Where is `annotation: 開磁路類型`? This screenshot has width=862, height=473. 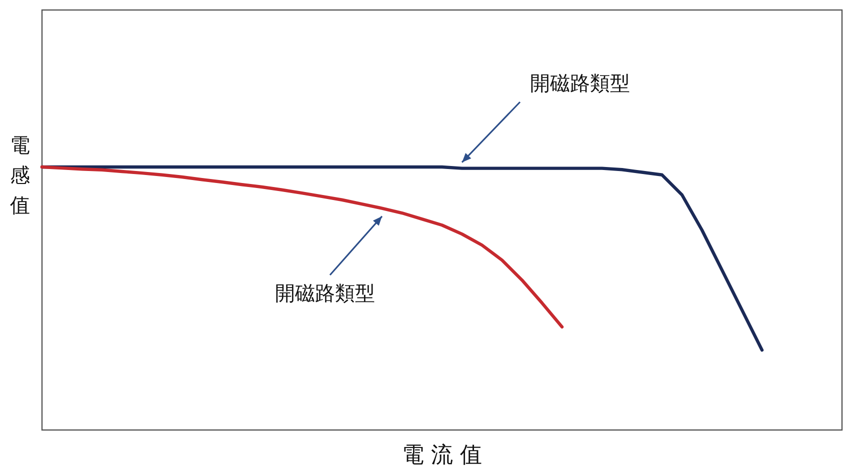 annotation: 開磁路類型 is located at coordinates (325, 293).